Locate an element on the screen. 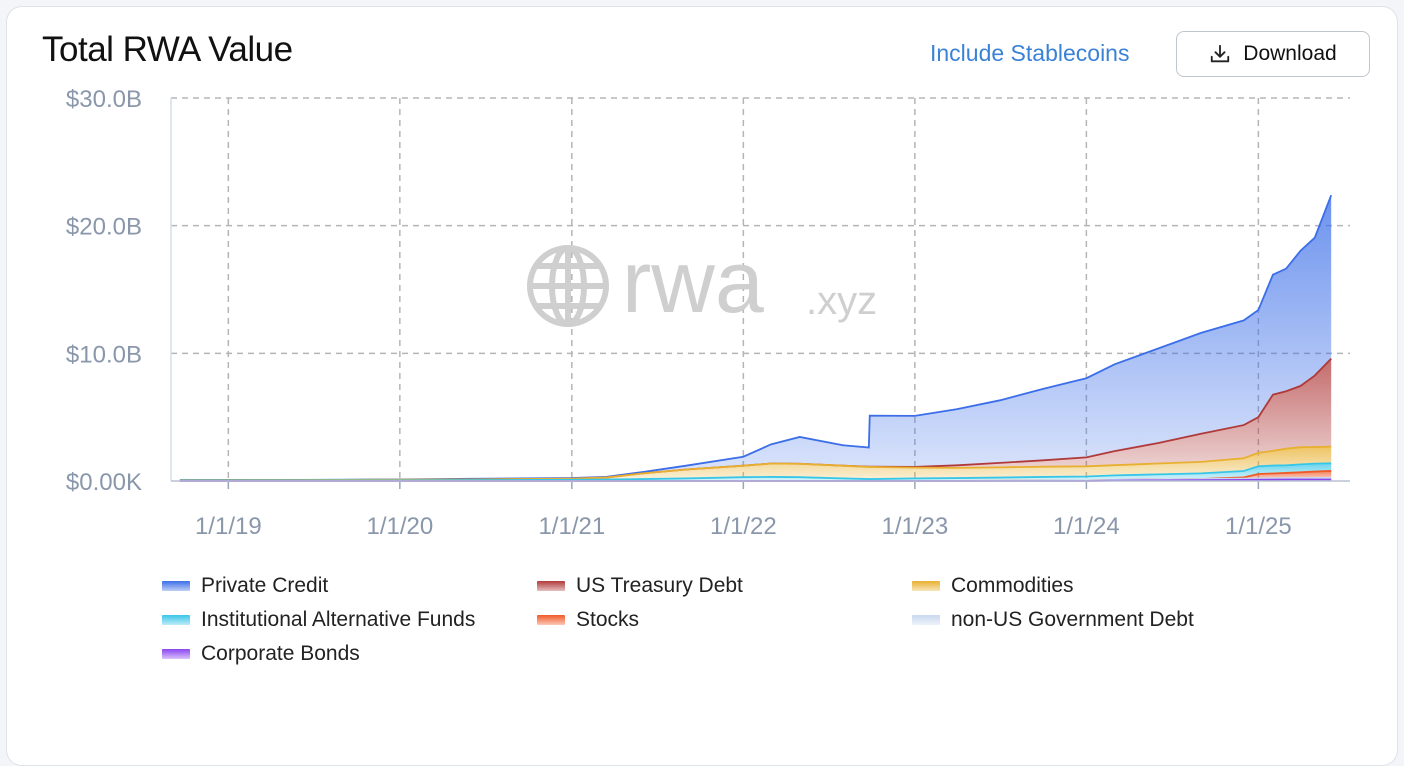 This screenshot has width=1404, height=766. legend-label: Stocks is located at coordinates (608, 619).